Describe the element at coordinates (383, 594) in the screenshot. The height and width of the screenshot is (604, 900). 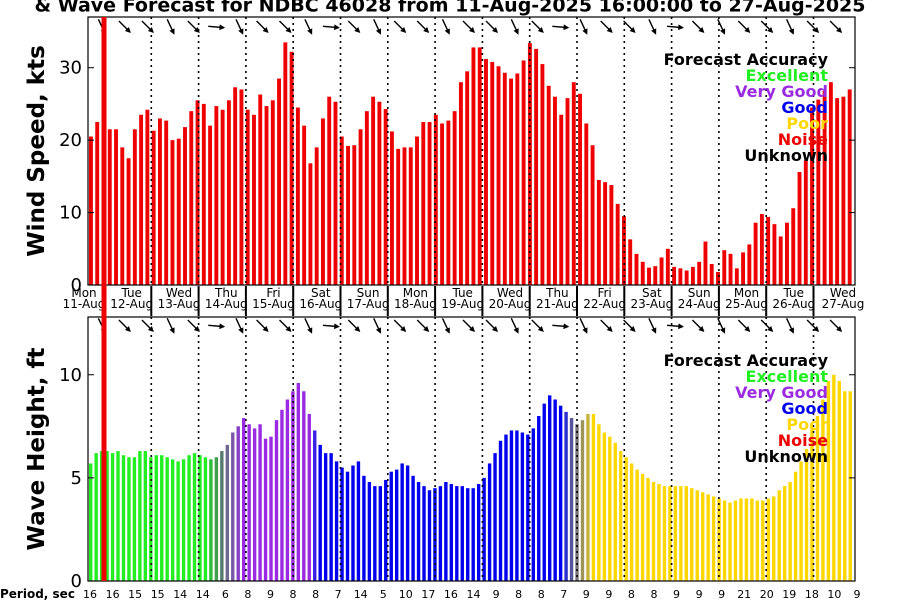
I see `period-tick-label: 5` at that location.